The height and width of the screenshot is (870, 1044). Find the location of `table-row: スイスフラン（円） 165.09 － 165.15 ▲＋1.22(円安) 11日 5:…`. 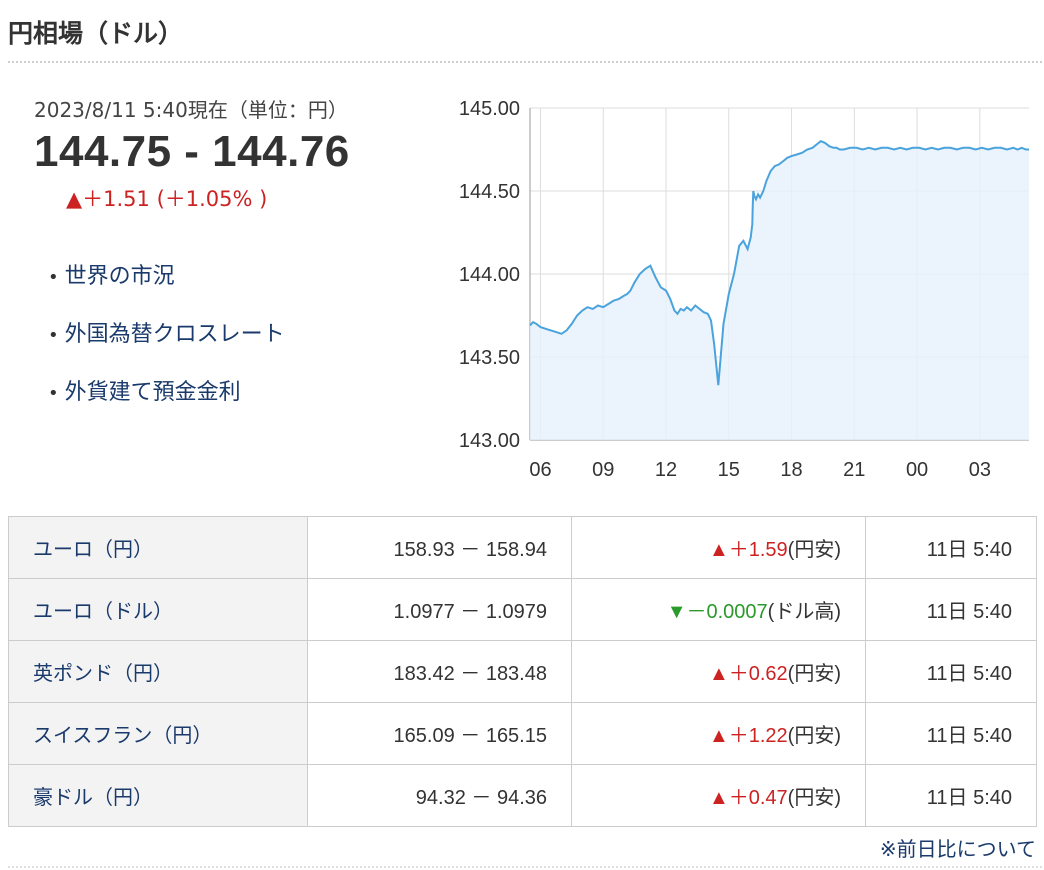

table-row: スイスフラン（円） 165.09 － 165.15 ▲＋1.22(円安) 11日 5:… is located at coordinates (522, 733).